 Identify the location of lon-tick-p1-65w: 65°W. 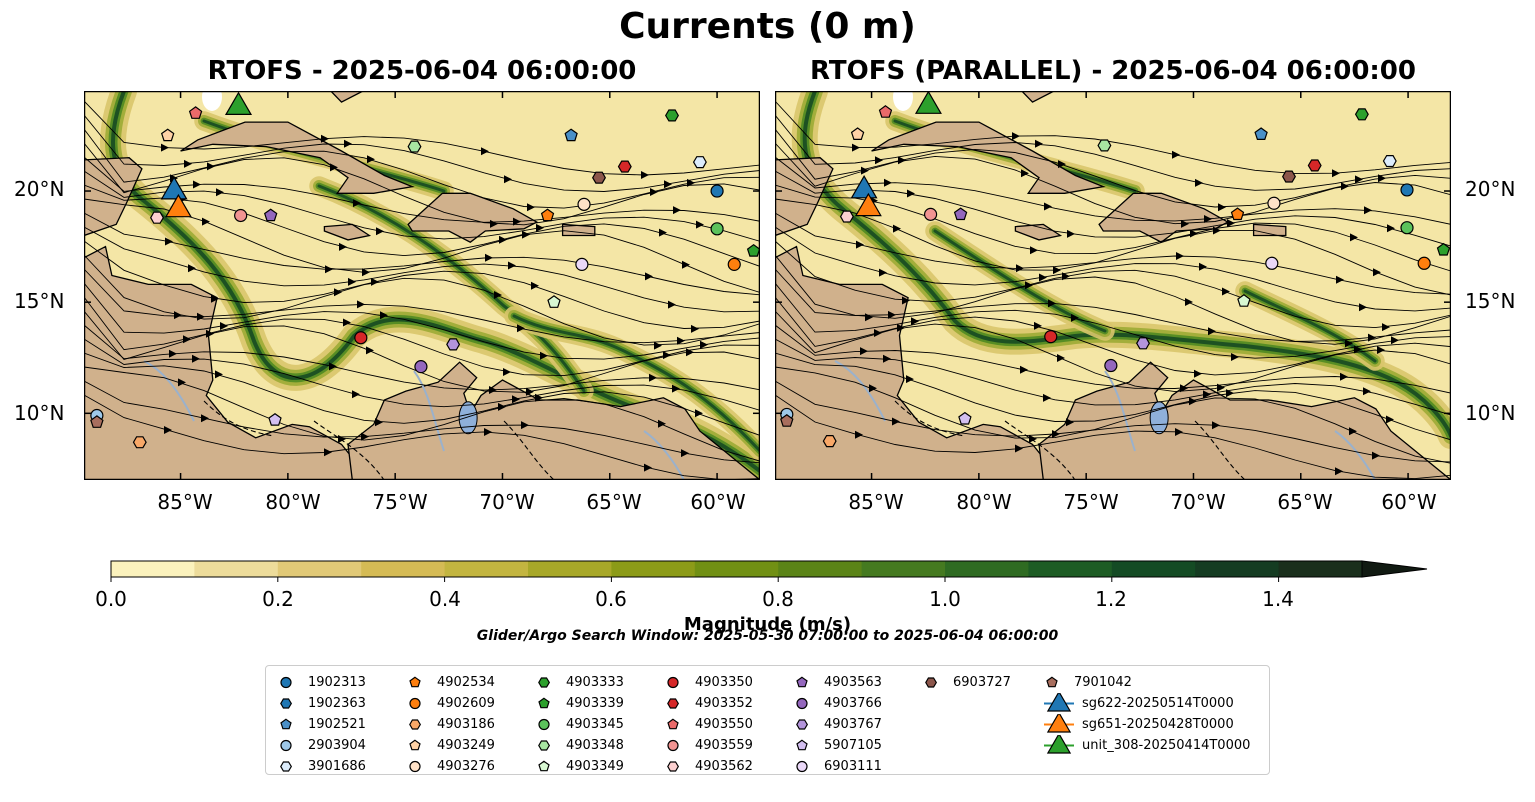
(614, 502).